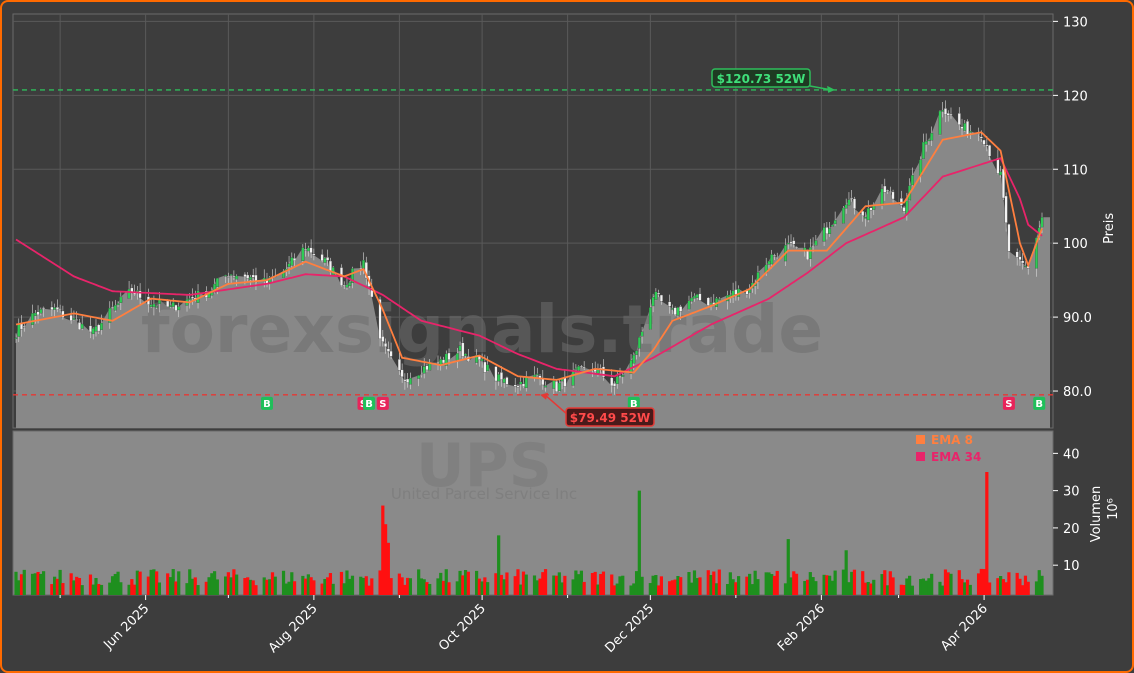 This screenshot has width=1134, height=673. Describe the element at coordinates (634, 404) in the screenshot. I see `signal-label: B` at that location.